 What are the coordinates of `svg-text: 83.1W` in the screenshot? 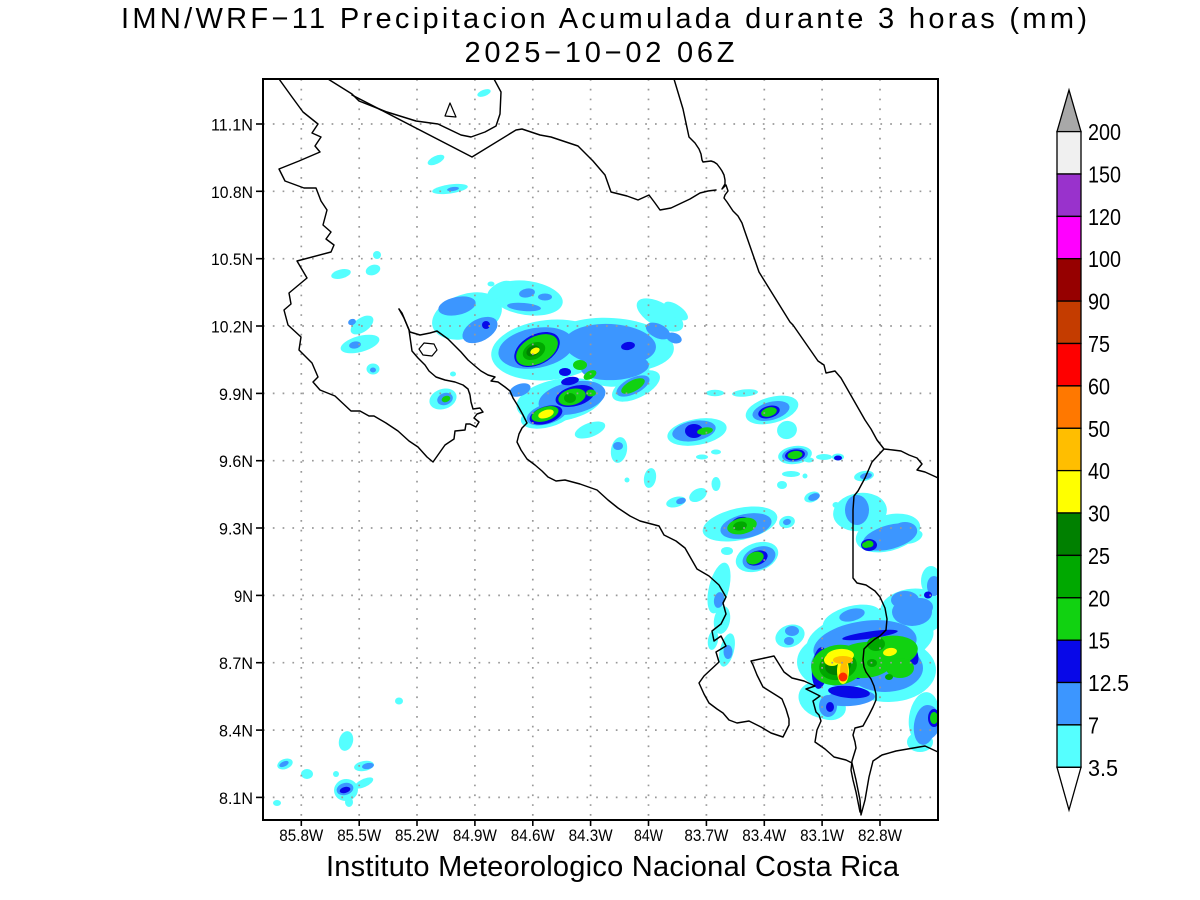 It's located at (822, 835).